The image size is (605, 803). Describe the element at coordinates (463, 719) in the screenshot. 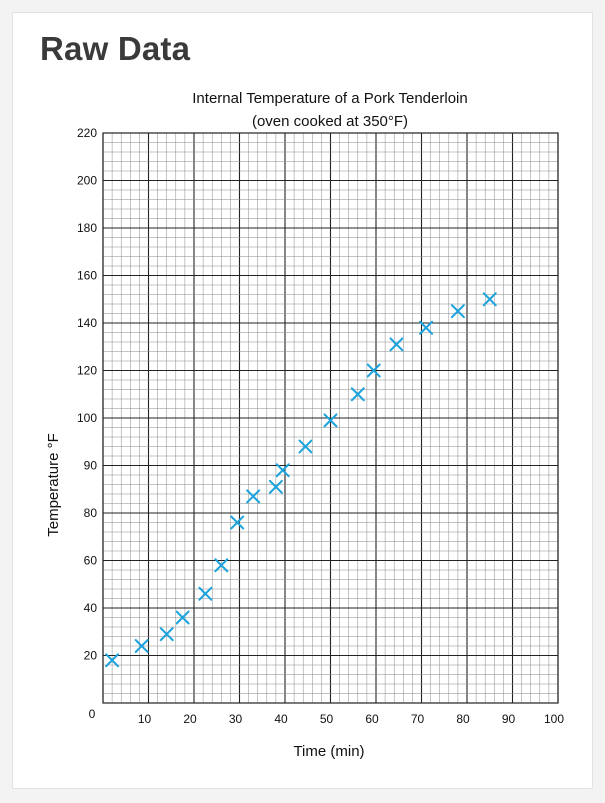

I see `x-tick-label: 80` at that location.